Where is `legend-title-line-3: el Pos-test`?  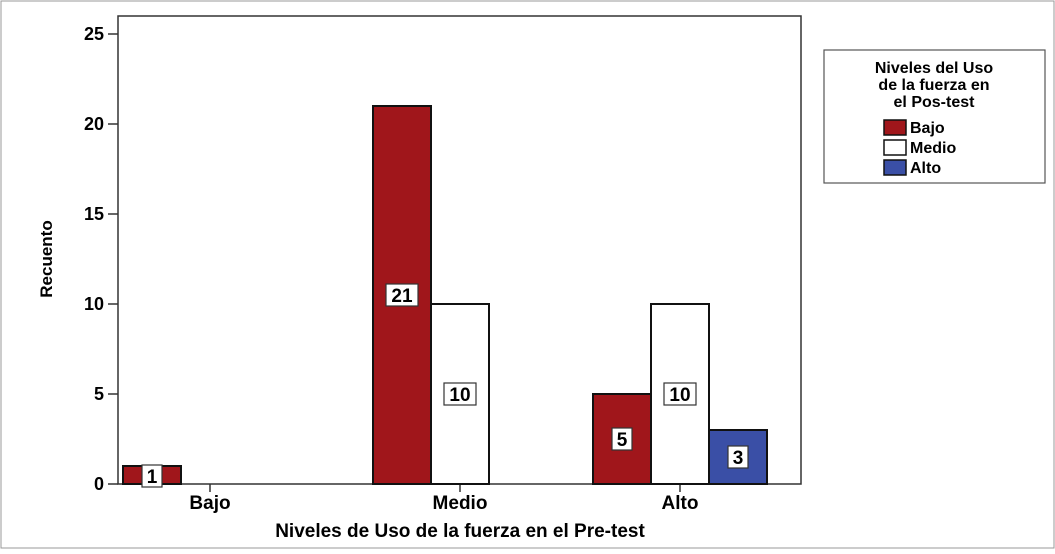 legend-title-line-3: el Pos-test is located at coordinates (935, 102).